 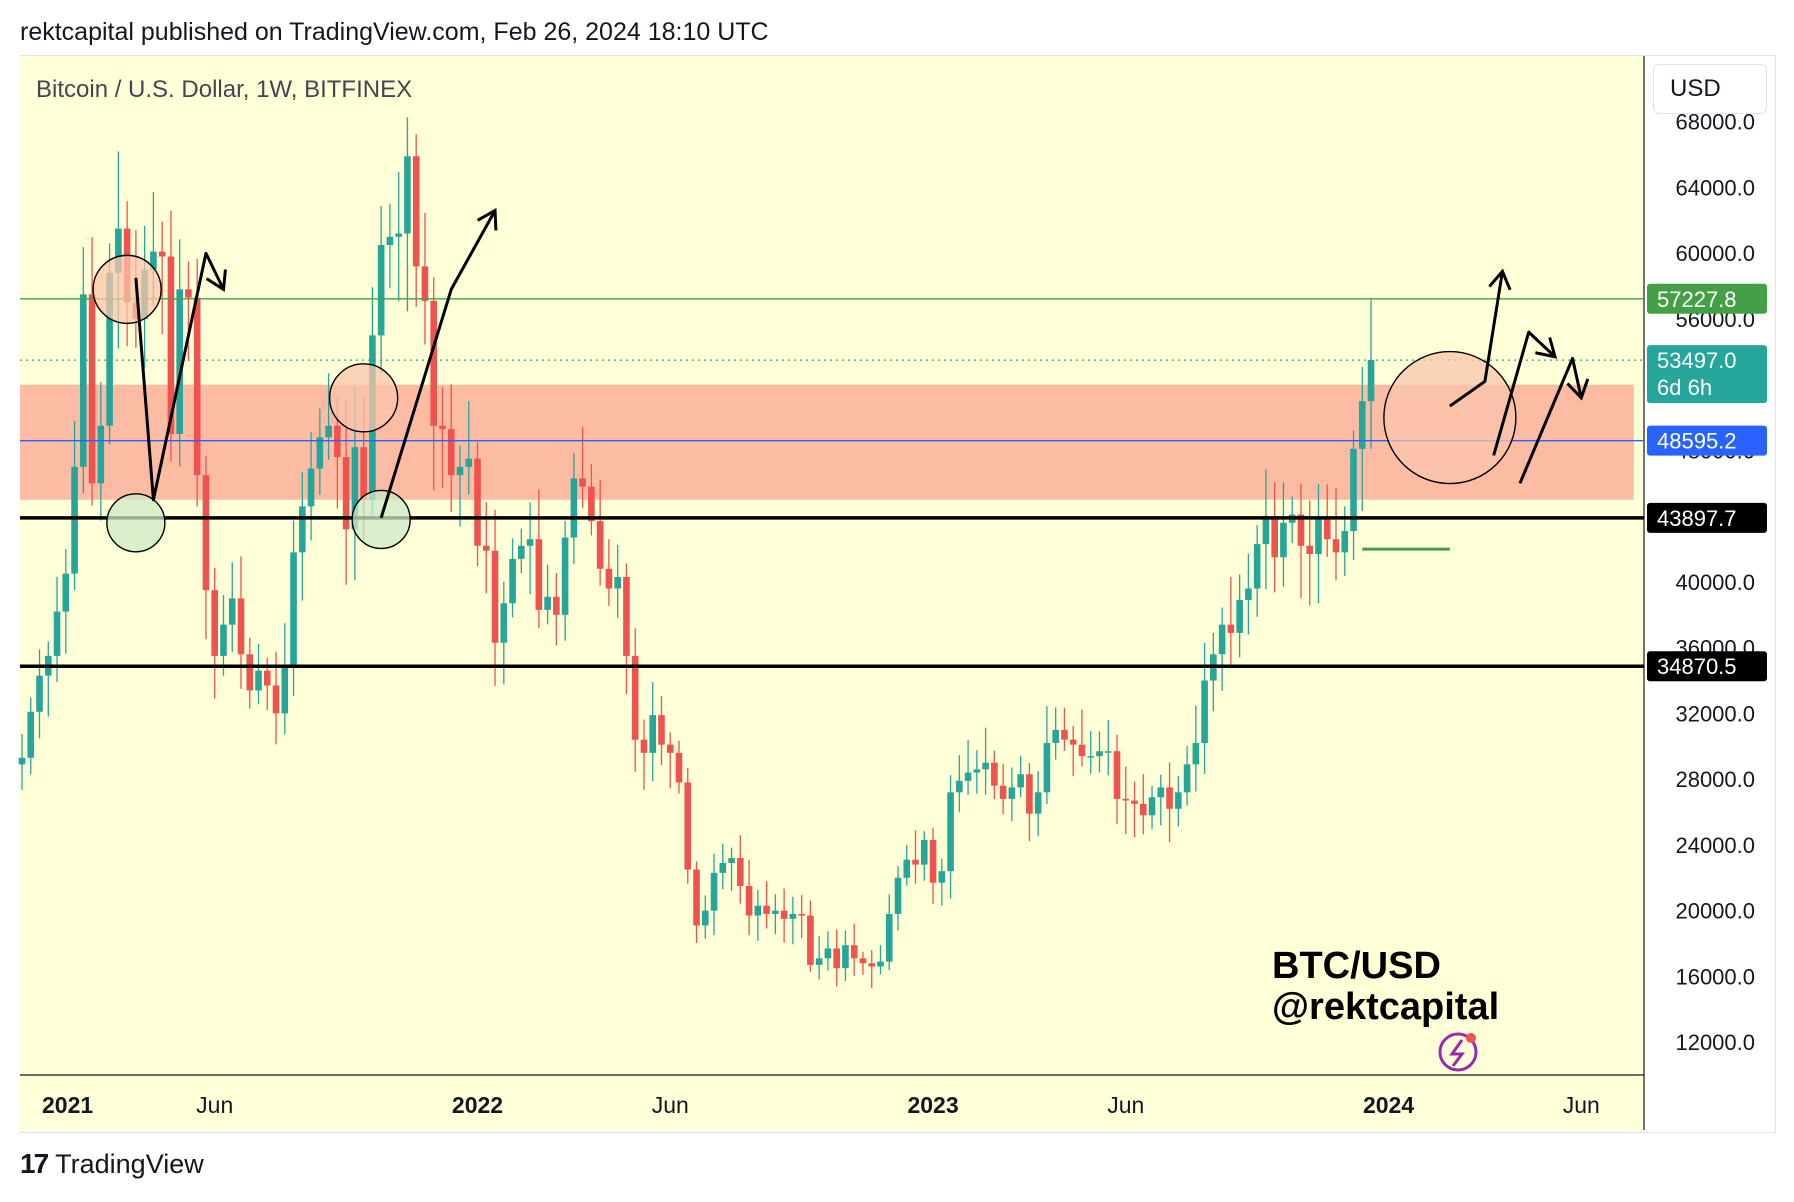 What do you see at coordinates (34, 1163) in the screenshot?
I see `tradingview-logo-icon: 17` at bounding box center [34, 1163].